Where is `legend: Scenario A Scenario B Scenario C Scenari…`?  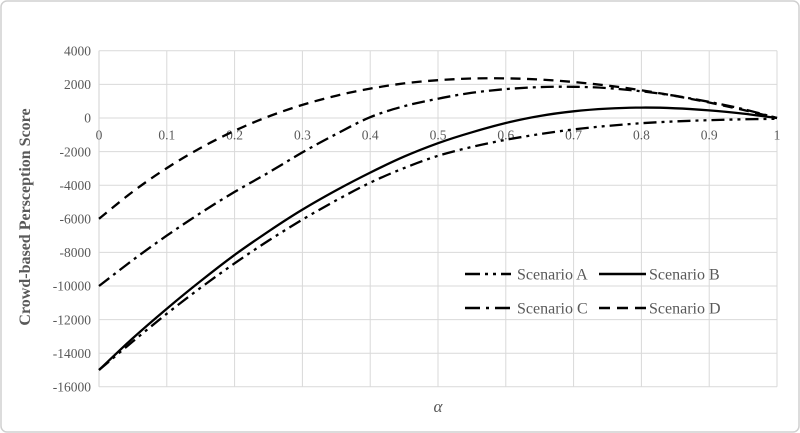
legend: Scenario A Scenario B Scenario C Scenari… is located at coordinates (593, 292).